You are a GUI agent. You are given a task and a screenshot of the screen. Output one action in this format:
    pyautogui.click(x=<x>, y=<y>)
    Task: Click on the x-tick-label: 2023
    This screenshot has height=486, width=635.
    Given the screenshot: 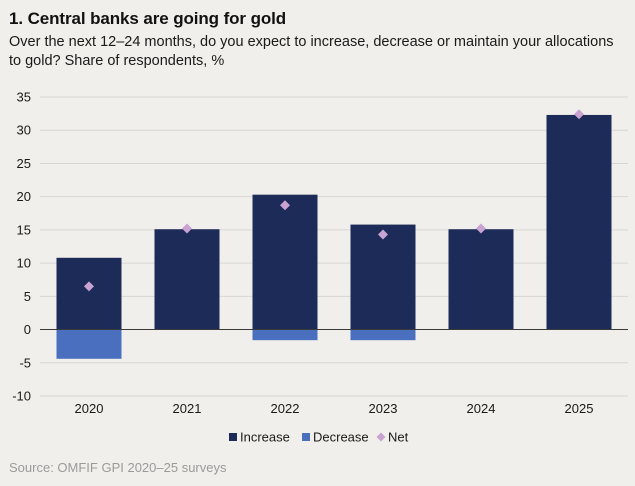 What is the action you would take?
    pyautogui.click(x=383, y=408)
    